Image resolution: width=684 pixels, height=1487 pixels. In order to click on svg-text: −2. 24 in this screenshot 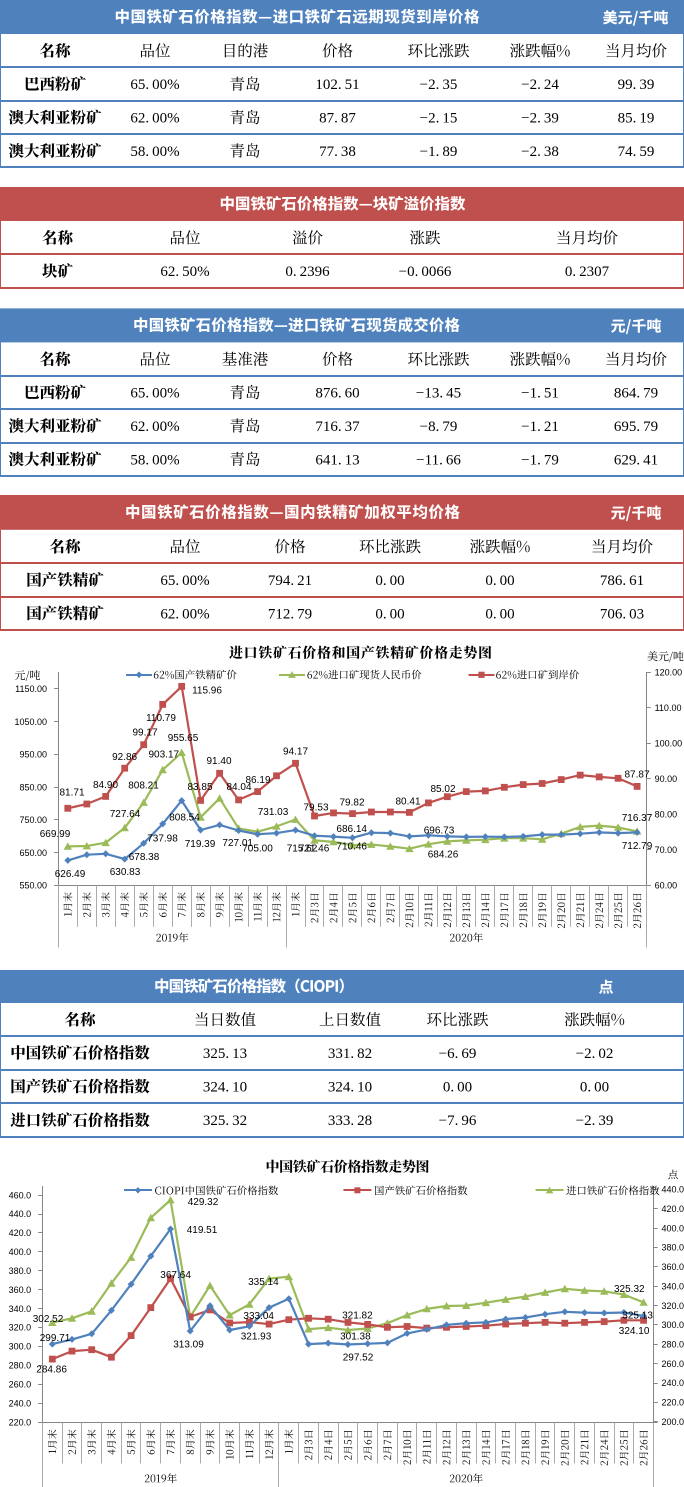, I will do `click(540, 85)`.